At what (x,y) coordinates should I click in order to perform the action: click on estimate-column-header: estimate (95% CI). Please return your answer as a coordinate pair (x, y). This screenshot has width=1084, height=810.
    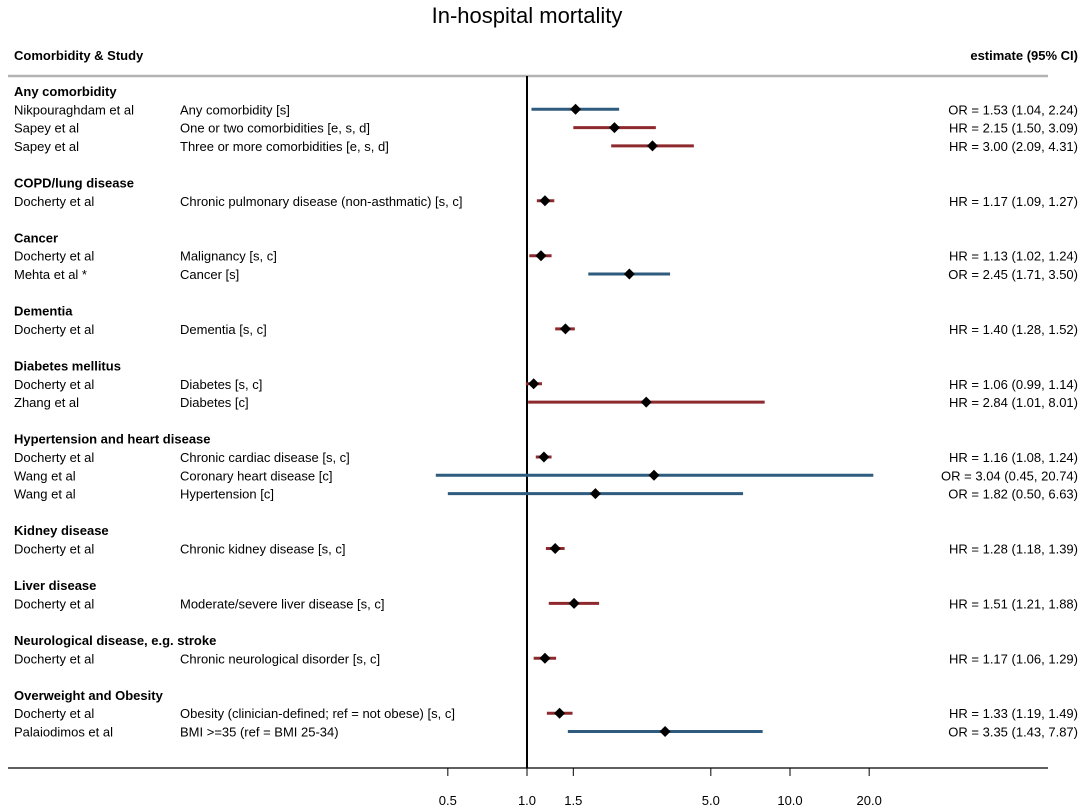
    Looking at the image, I should click on (1024, 55).